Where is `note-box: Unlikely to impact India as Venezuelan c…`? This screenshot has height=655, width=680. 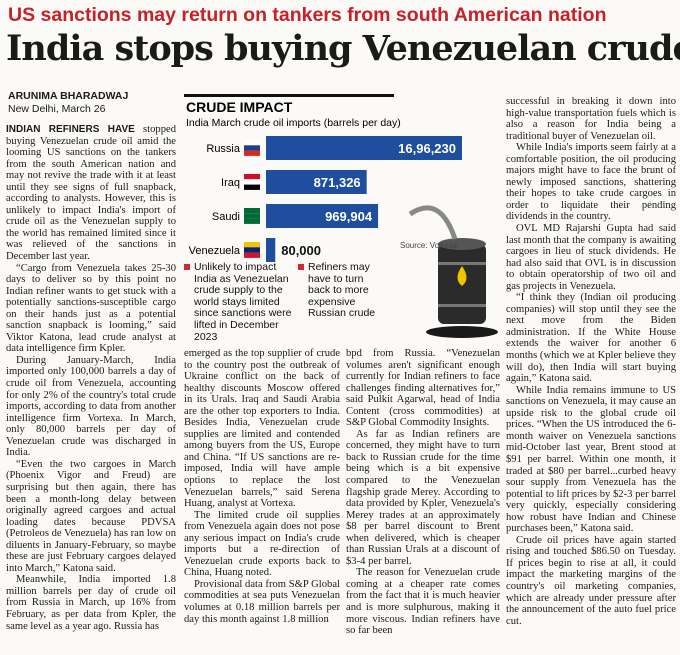 note-box: Unlikely to impact India as Venezuelan c… is located at coordinates (239, 302).